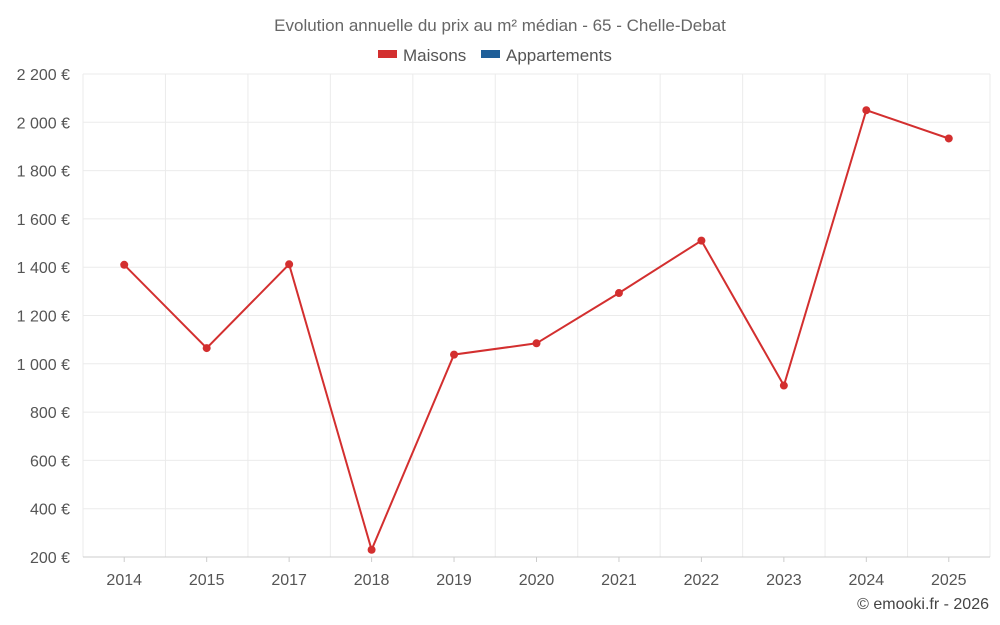 Image resolution: width=1000 pixels, height=625 pixels. What do you see at coordinates (50, 510) in the screenshot?
I see `y-tick-label: 400 €` at bounding box center [50, 510].